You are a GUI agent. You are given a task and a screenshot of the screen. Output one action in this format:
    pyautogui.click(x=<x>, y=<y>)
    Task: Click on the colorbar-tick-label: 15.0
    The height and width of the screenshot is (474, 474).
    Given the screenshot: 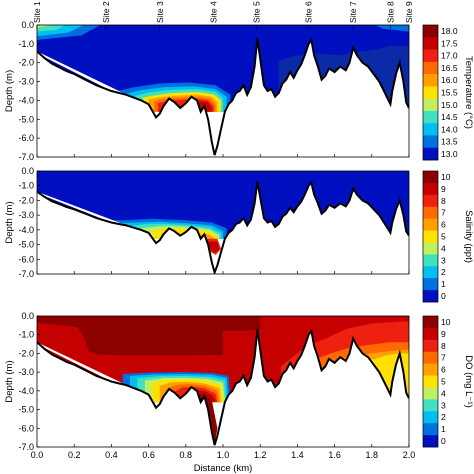 What is the action you would take?
    pyautogui.click(x=449, y=105)
    